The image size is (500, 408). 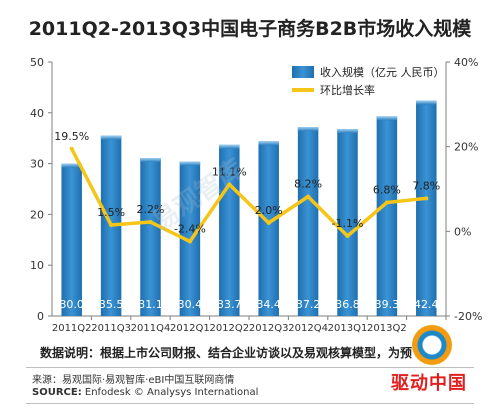 What do you see at coordinates (269, 210) in the screenshot?
I see `growth-rate-label: 2.0%` at bounding box center [269, 210].